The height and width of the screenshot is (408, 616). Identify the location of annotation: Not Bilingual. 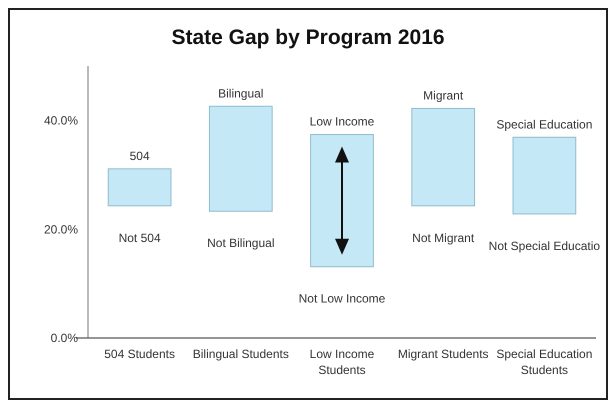
(240, 243).